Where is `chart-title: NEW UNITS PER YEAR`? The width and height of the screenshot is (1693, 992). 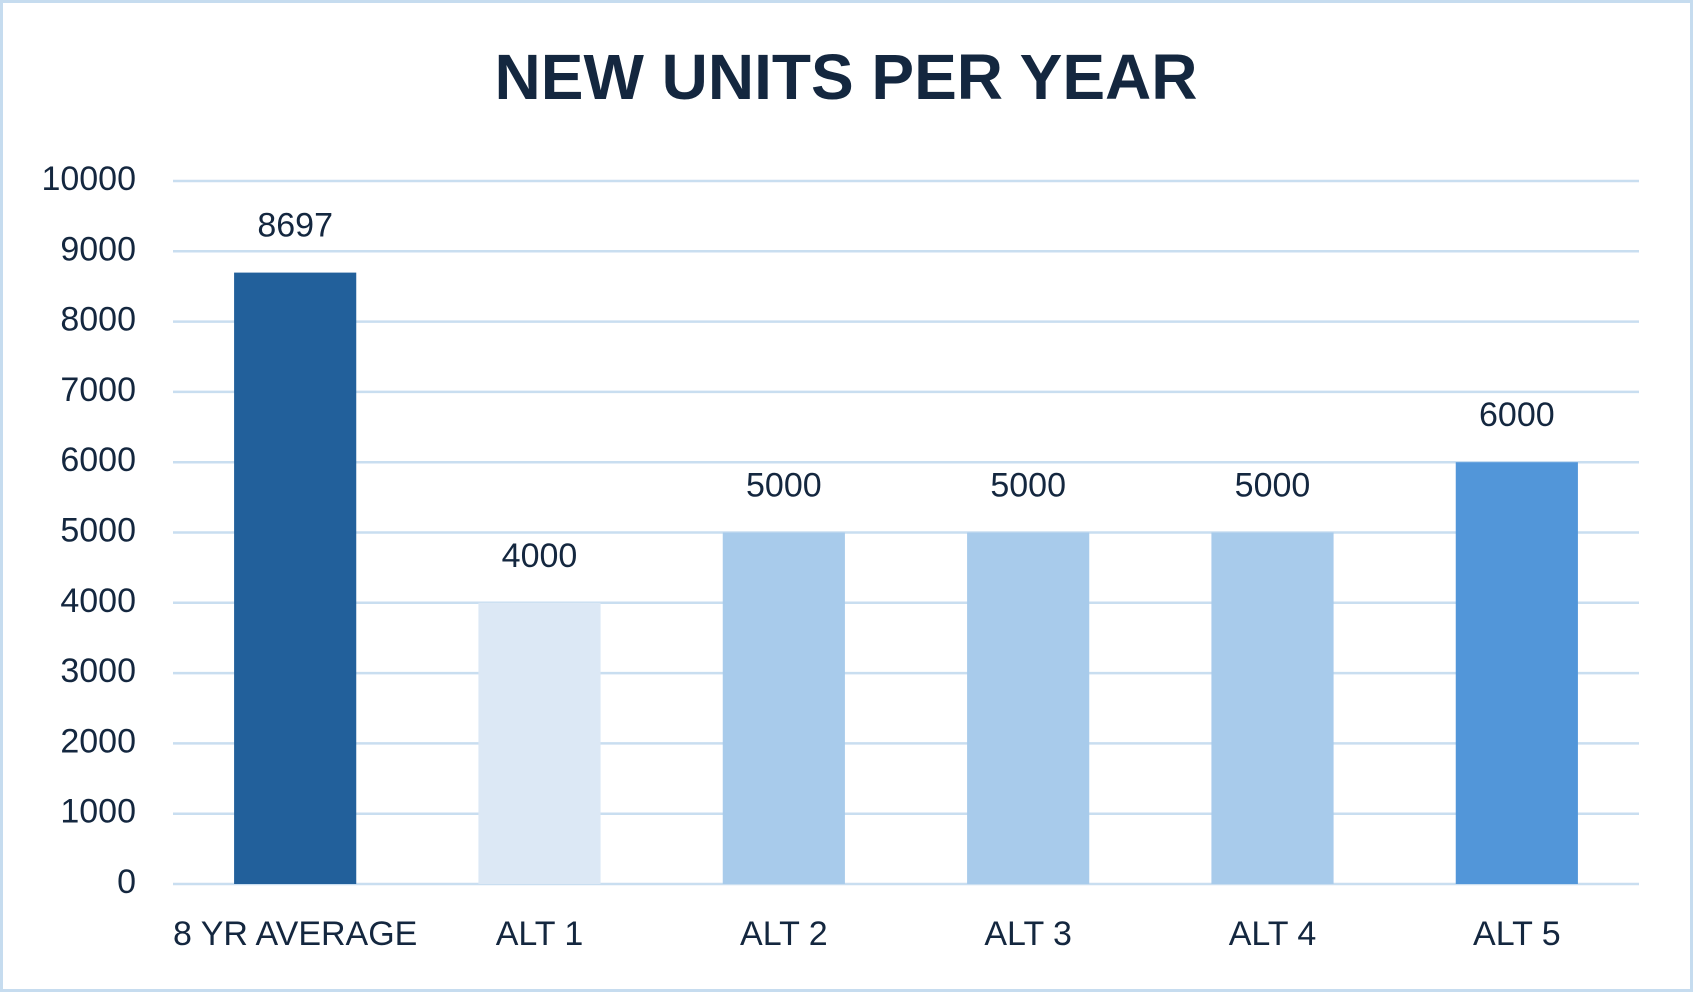 chart-title: NEW UNITS PER YEAR is located at coordinates (846, 77).